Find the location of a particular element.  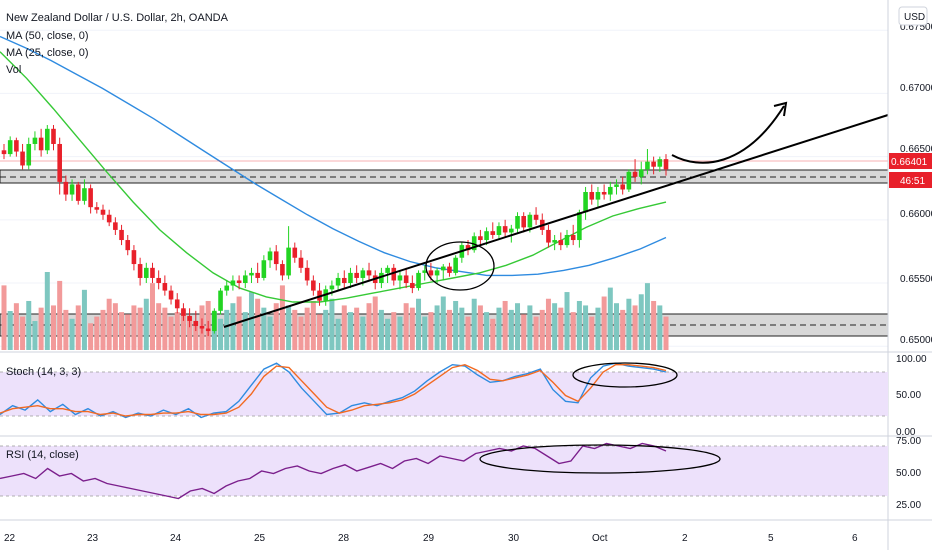

vol-legend: Vol is located at coordinates (13, 70).